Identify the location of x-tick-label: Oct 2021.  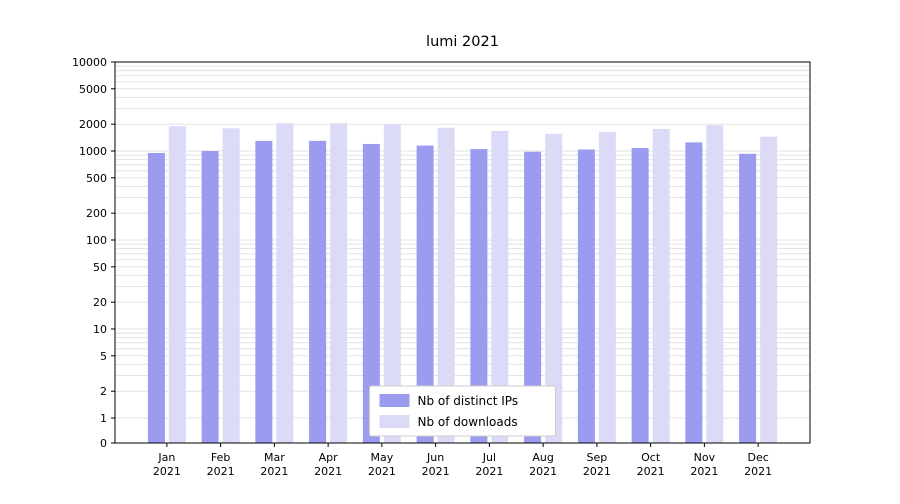
(651, 464).